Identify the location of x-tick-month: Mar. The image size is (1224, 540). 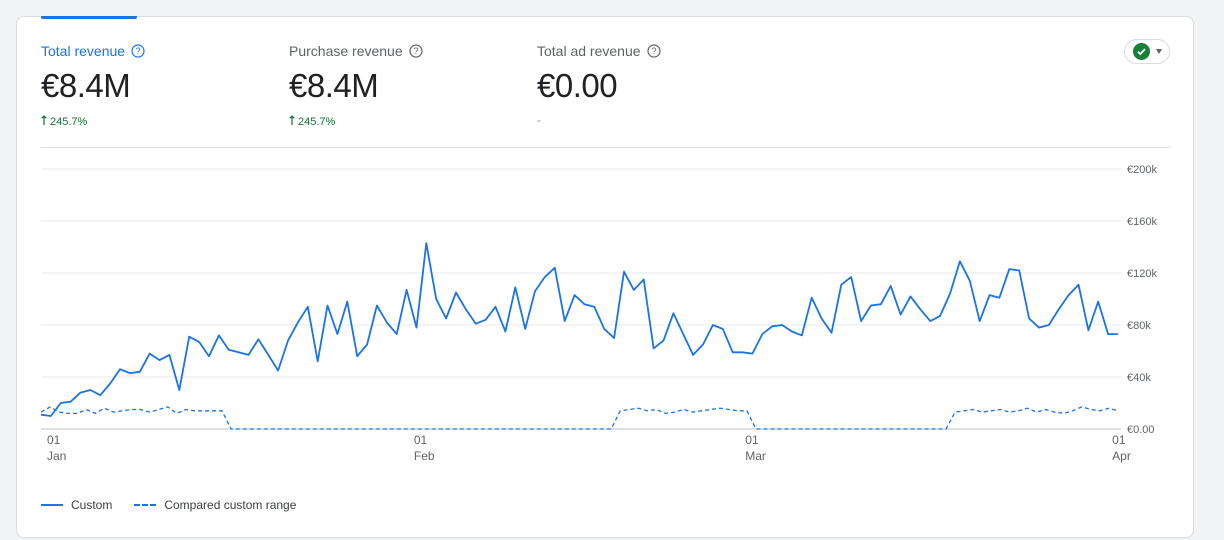
(755, 456).